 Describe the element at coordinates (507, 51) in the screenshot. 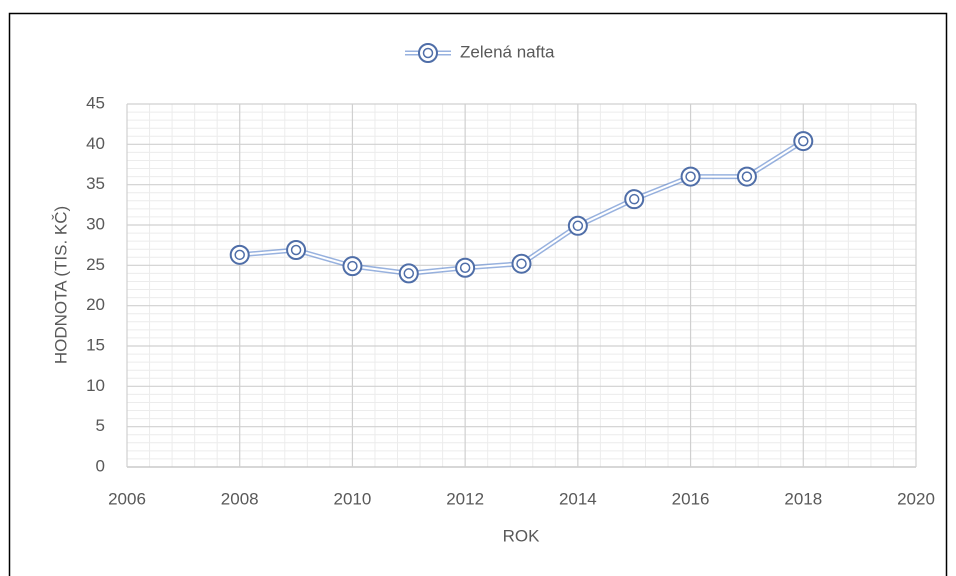

I see `legend-label: Zelená nafta` at that location.